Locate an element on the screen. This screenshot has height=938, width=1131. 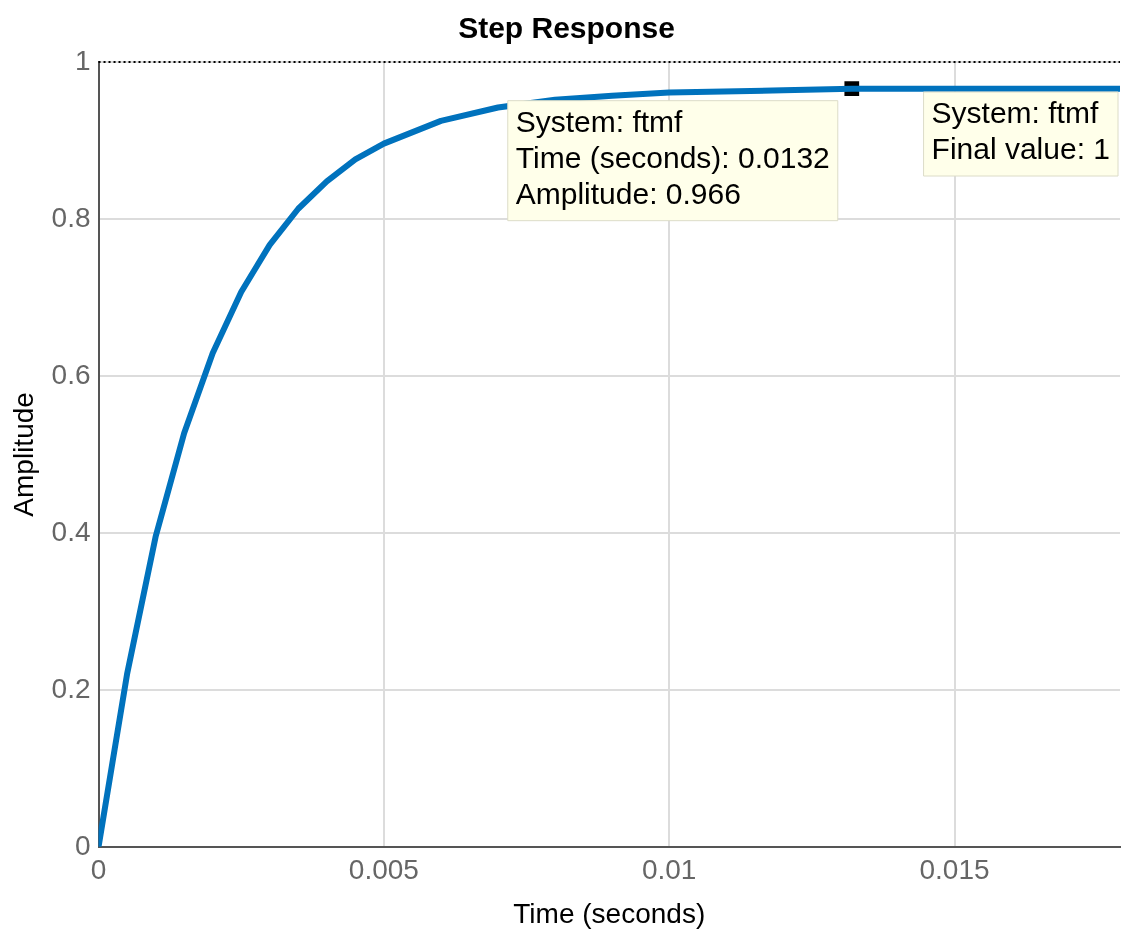
y-tick-label: 0.2 is located at coordinates (71, 688).